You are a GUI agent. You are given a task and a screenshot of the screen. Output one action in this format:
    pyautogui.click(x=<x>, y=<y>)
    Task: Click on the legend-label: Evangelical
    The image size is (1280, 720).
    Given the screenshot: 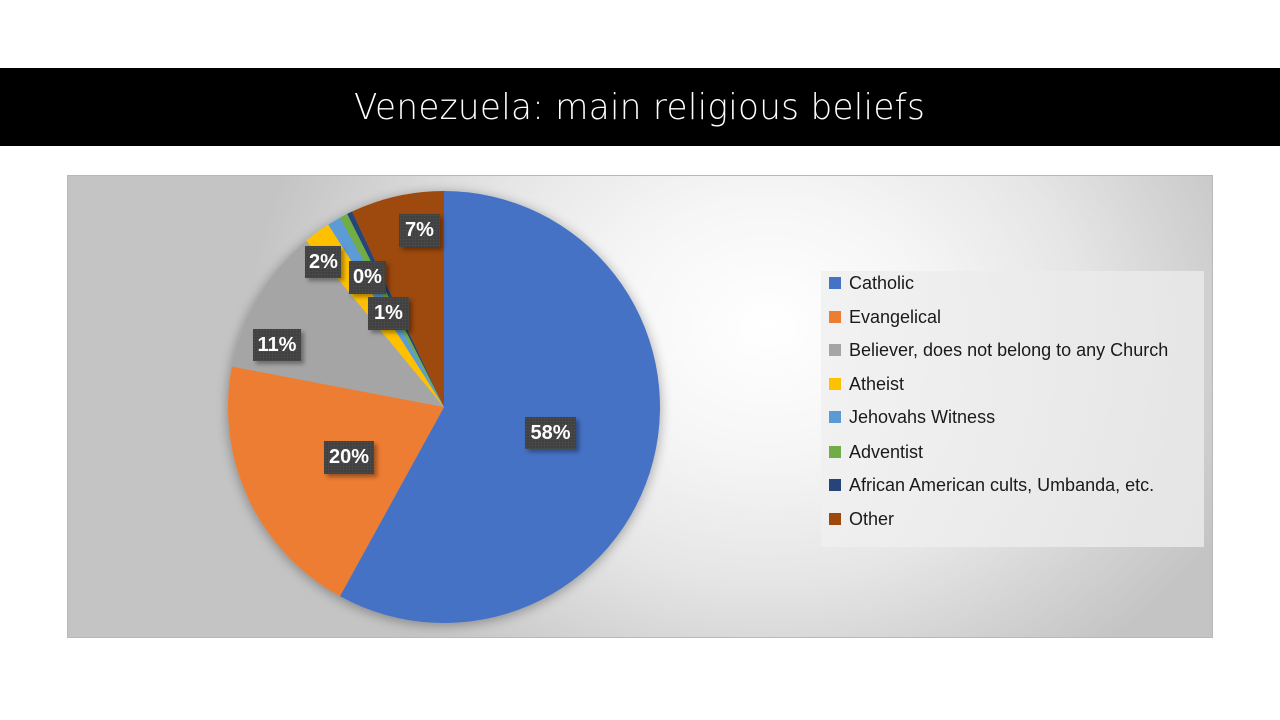 What is the action you would take?
    pyautogui.click(x=895, y=316)
    